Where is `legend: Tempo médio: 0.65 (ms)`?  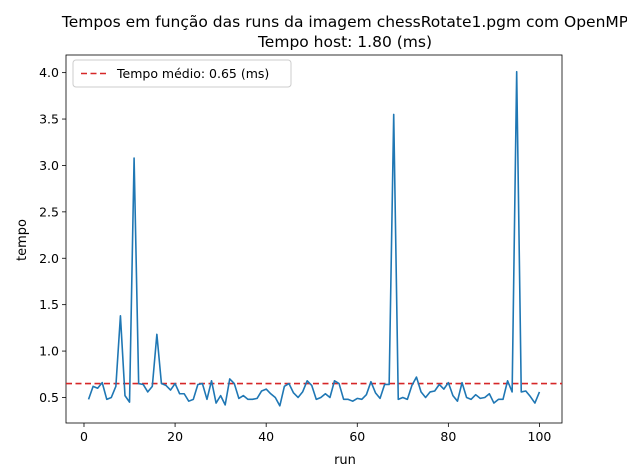 legend: Tempo médio: 0.65 (ms) is located at coordinates (182, 73).